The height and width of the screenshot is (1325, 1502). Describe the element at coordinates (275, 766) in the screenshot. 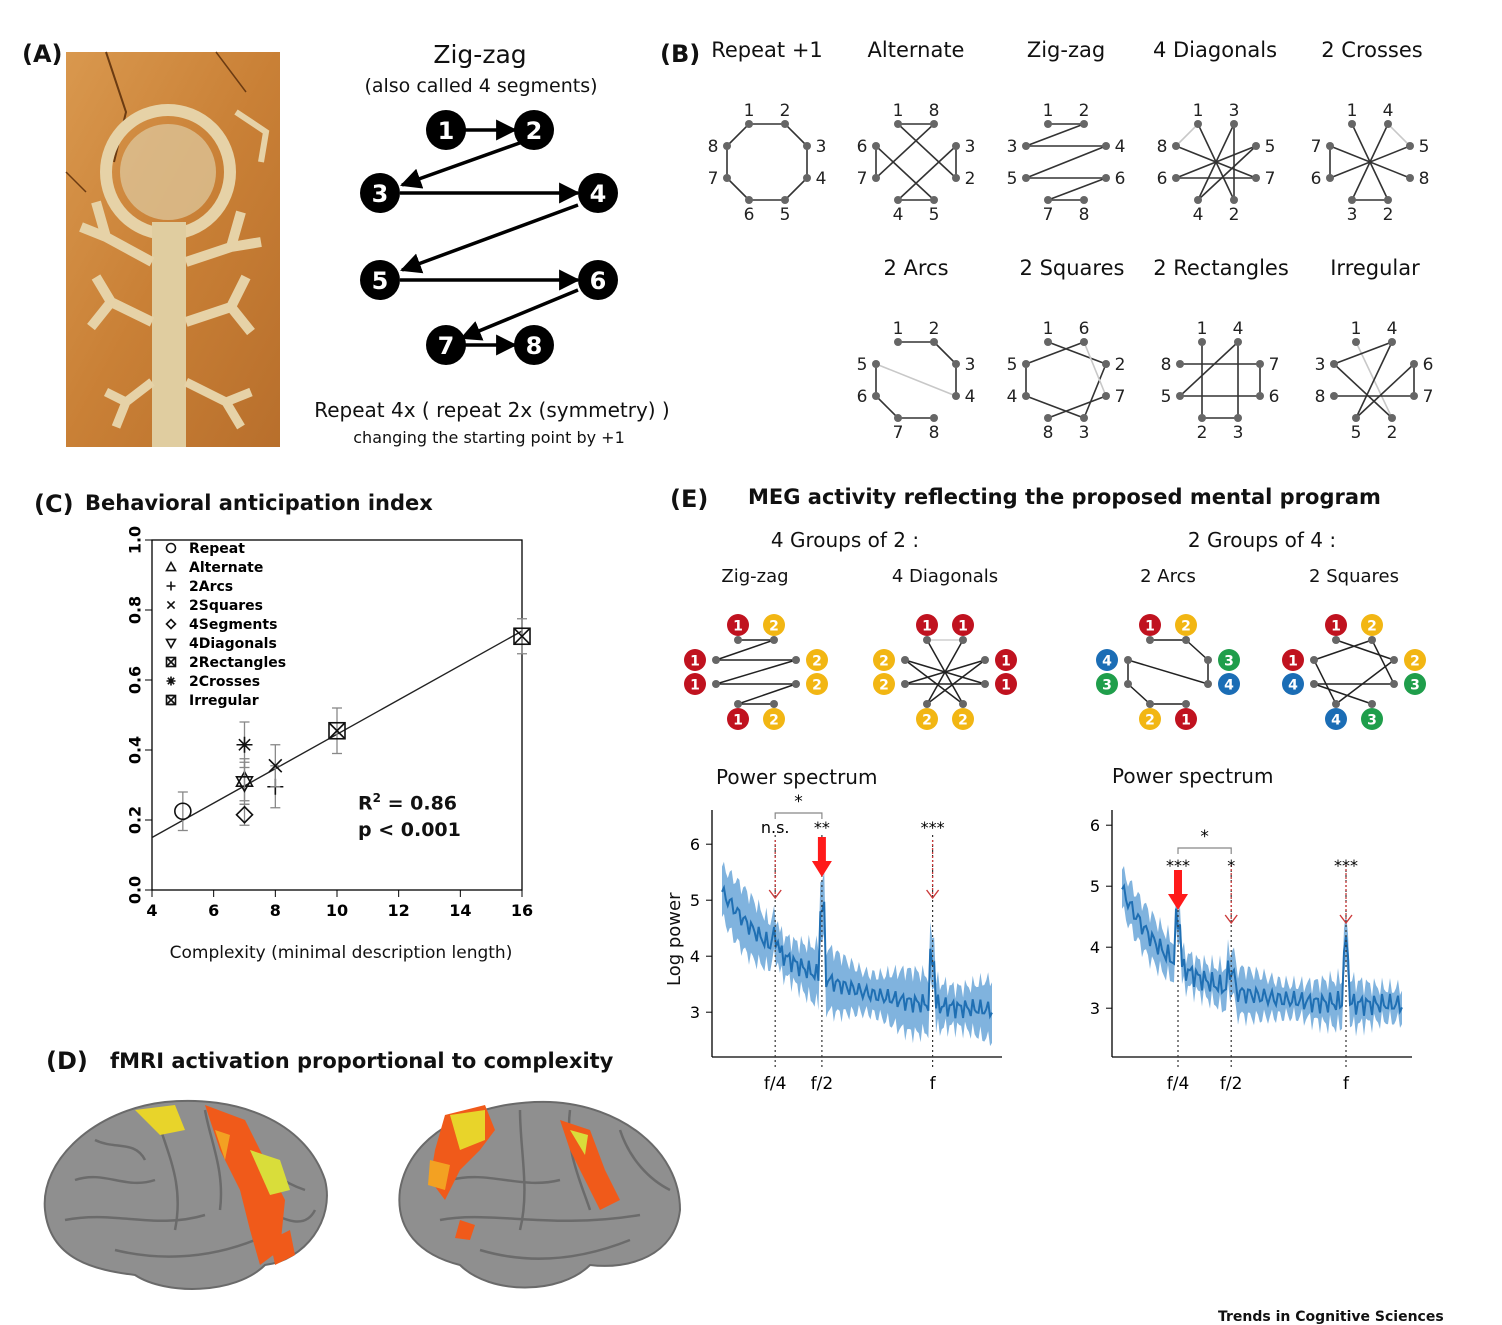

I see `data-point-2squares` at that location.